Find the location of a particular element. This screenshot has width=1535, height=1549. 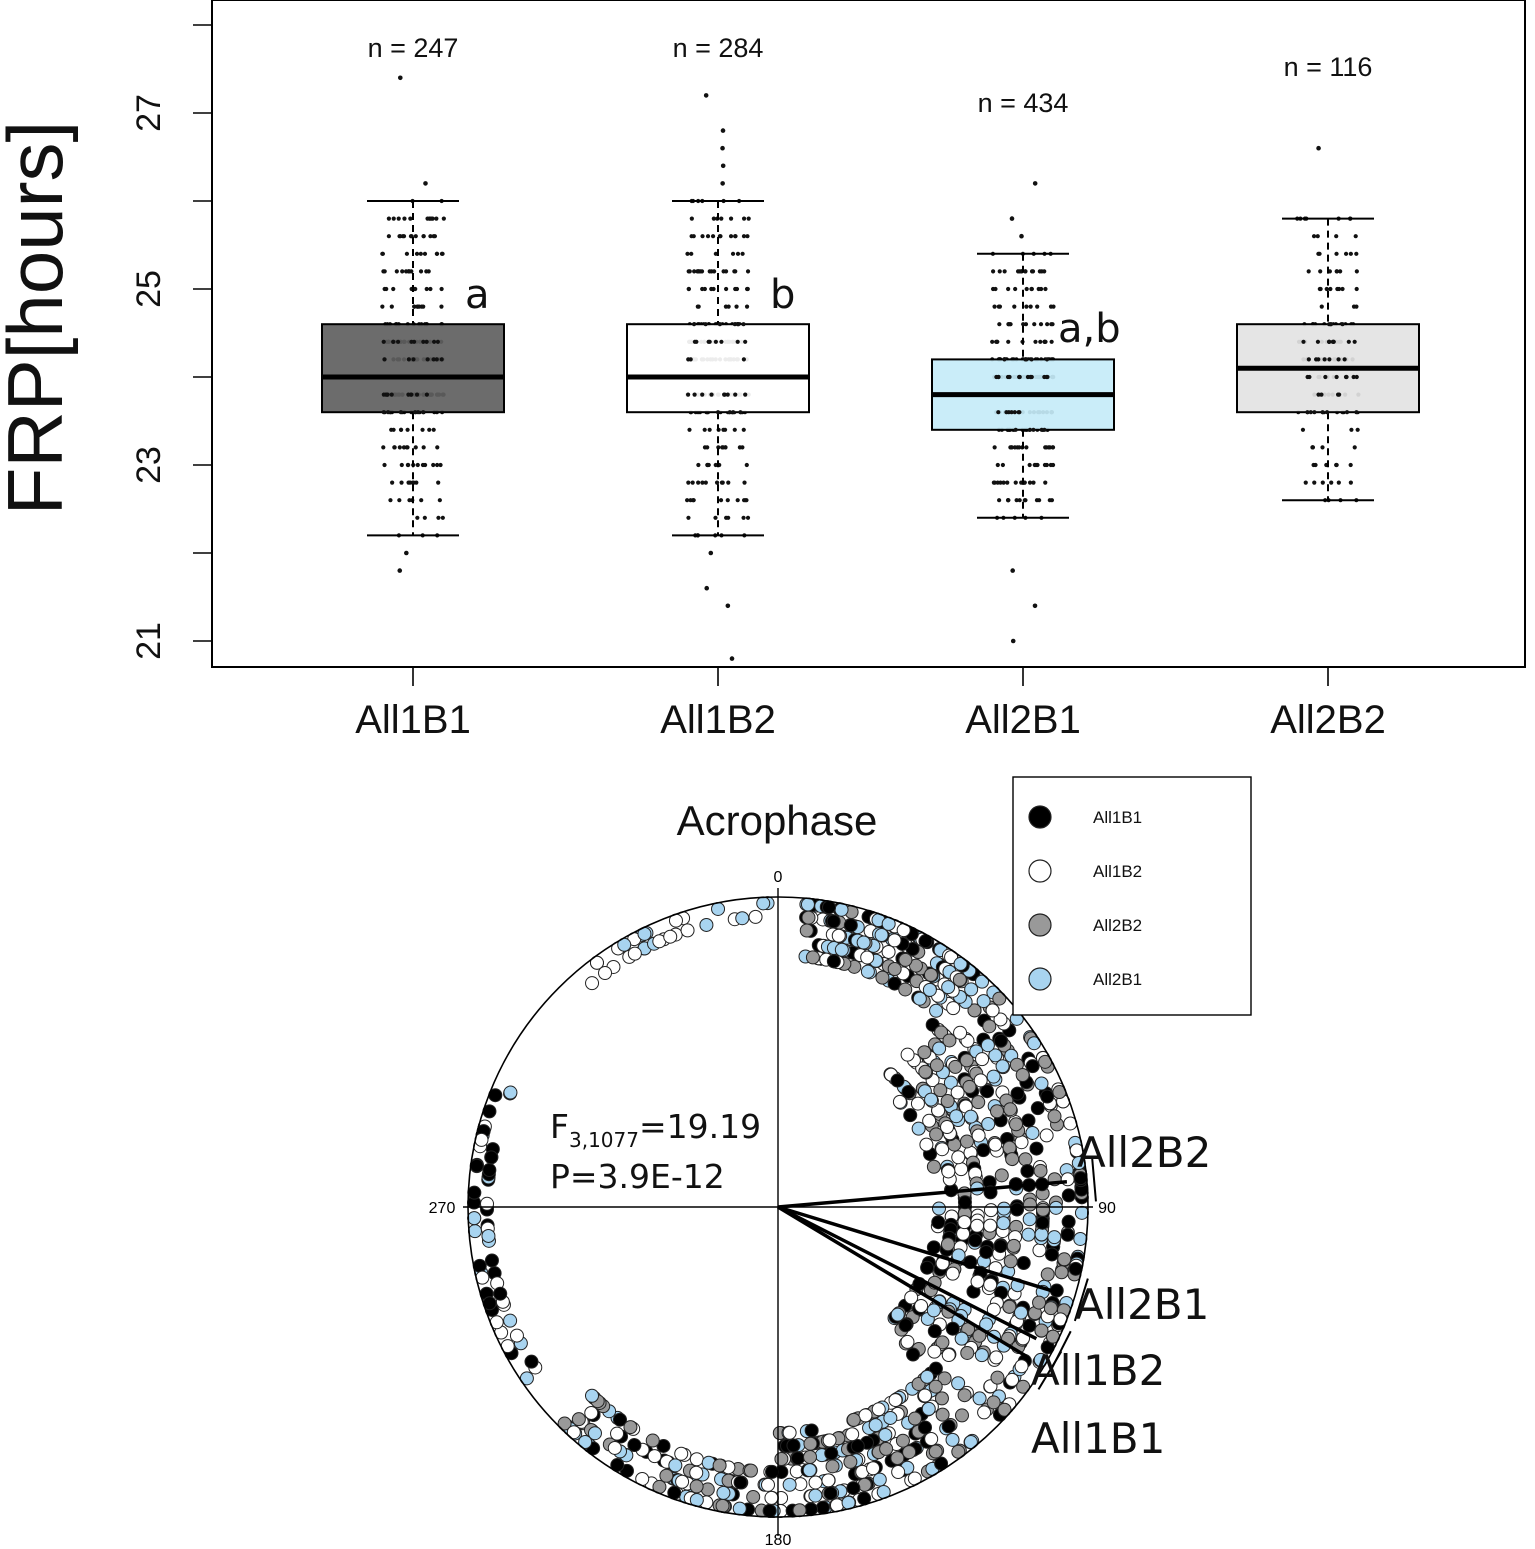

y-tick-label-25: 25 is located at coordinates (149, 289).